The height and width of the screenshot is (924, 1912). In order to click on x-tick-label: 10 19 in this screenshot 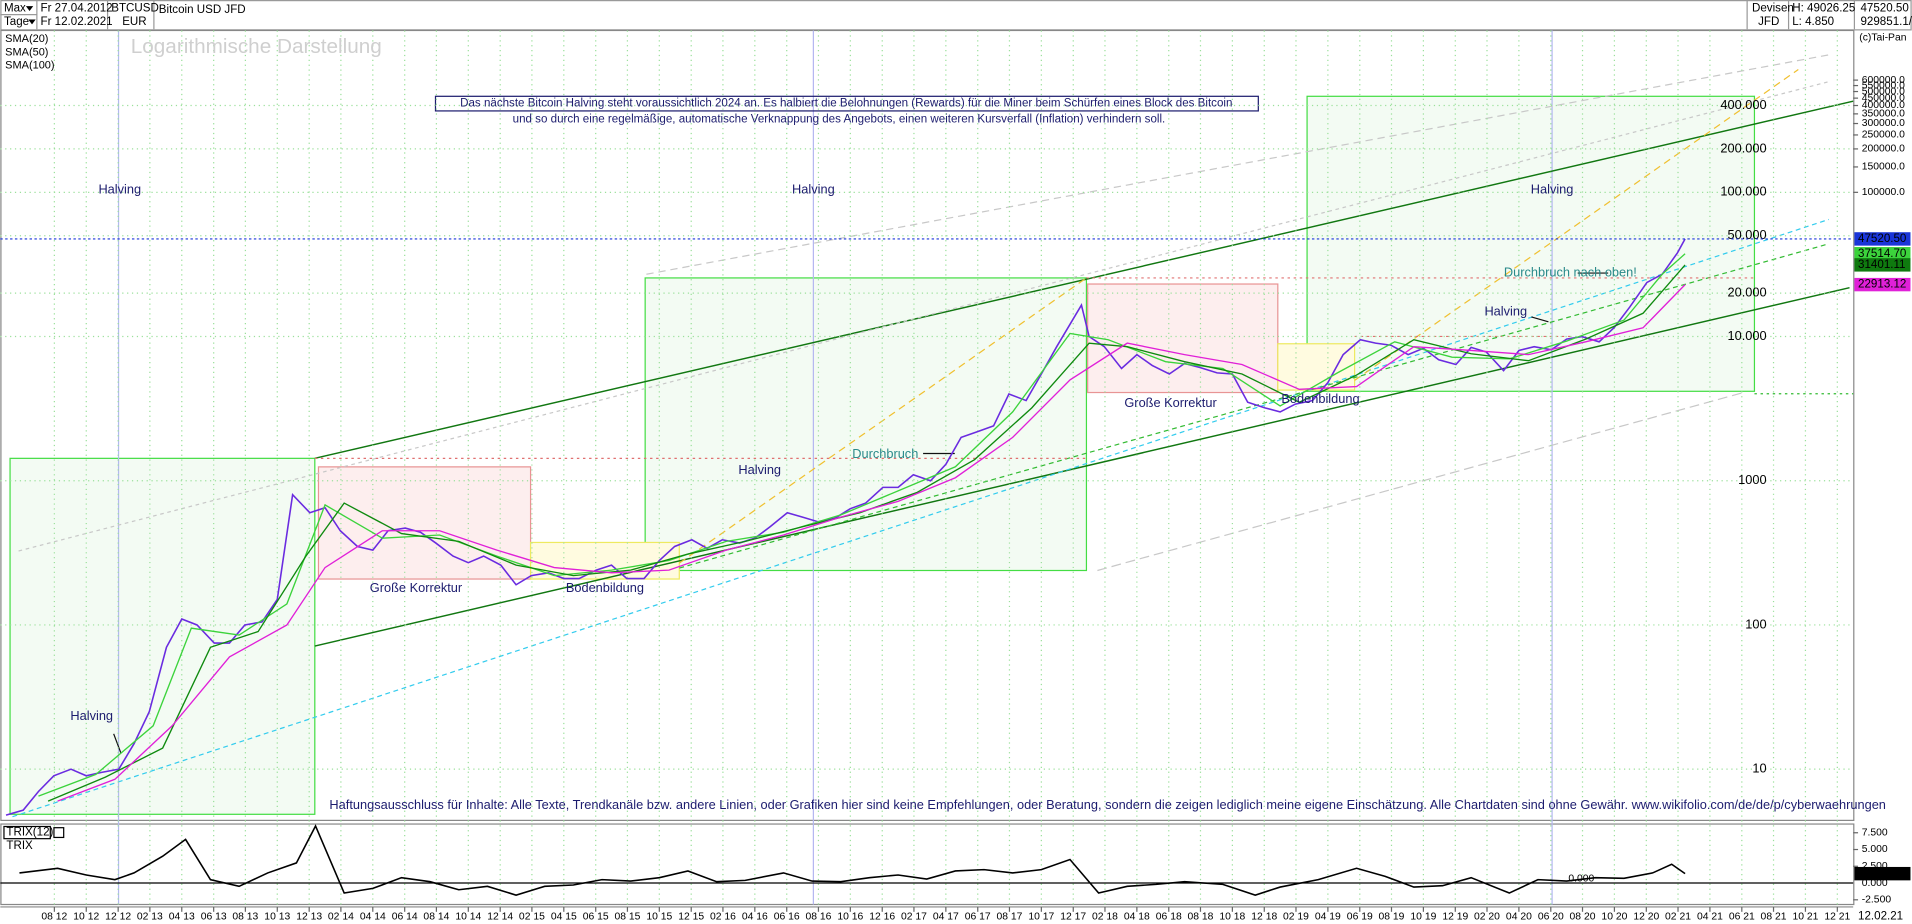, I will do `click(1423, 916)`.